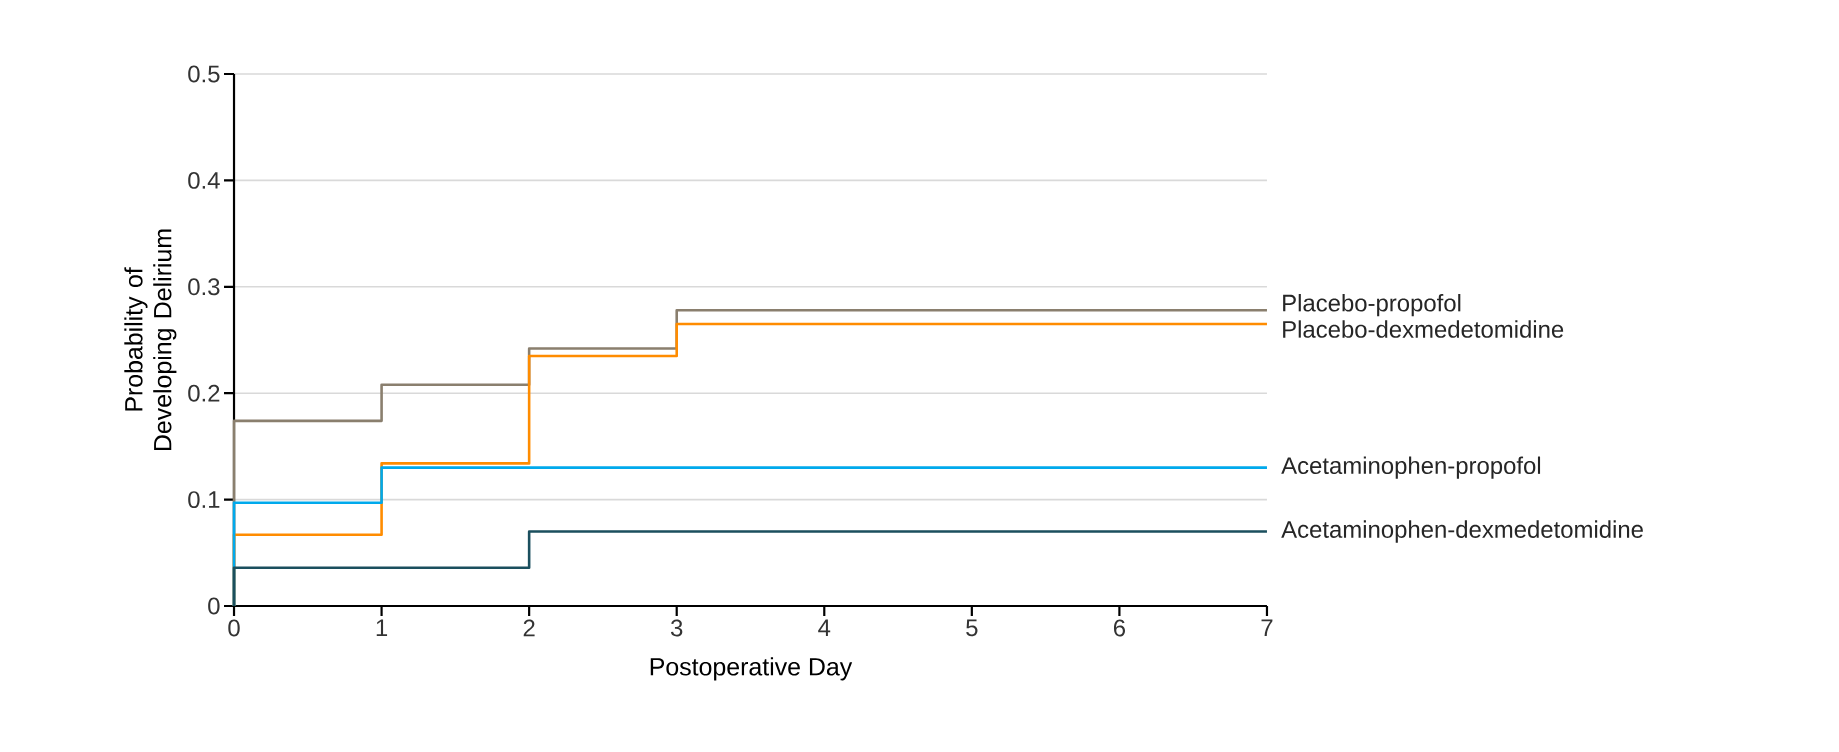 This screenshot has width=1839, height=752. Describe the element at coordinates (204, 287) in the screenshot. I see `y-tick-label: 0.3` at that location.